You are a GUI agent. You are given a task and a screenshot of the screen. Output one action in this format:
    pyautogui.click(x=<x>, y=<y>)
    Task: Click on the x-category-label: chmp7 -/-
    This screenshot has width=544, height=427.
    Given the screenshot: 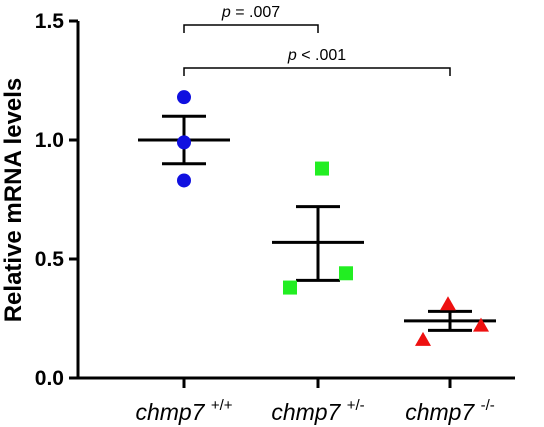 What is the action you would take?
    pyautogui.click(x=450, y=411)
    